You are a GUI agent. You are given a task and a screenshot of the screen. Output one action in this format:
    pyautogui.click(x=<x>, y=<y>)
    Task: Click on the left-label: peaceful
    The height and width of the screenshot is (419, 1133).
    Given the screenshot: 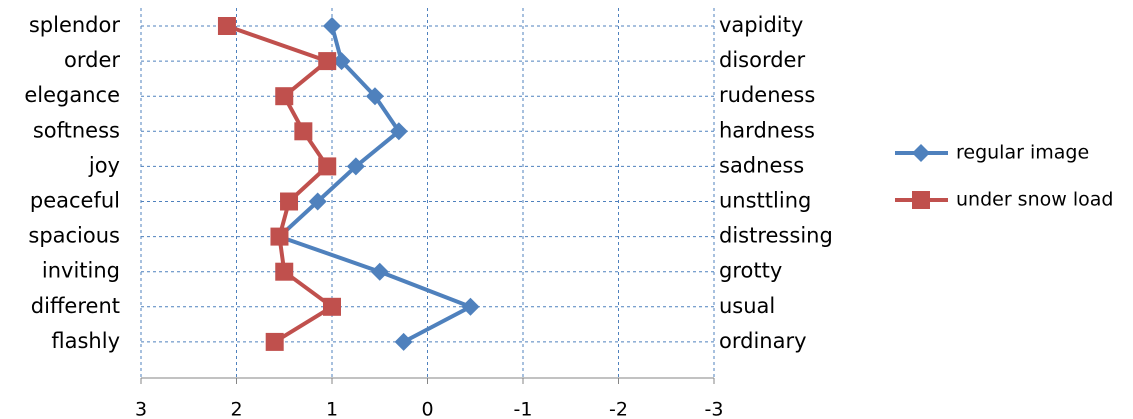 What is the action you would take?
    pyautogui.click(x=75, y=201)
    